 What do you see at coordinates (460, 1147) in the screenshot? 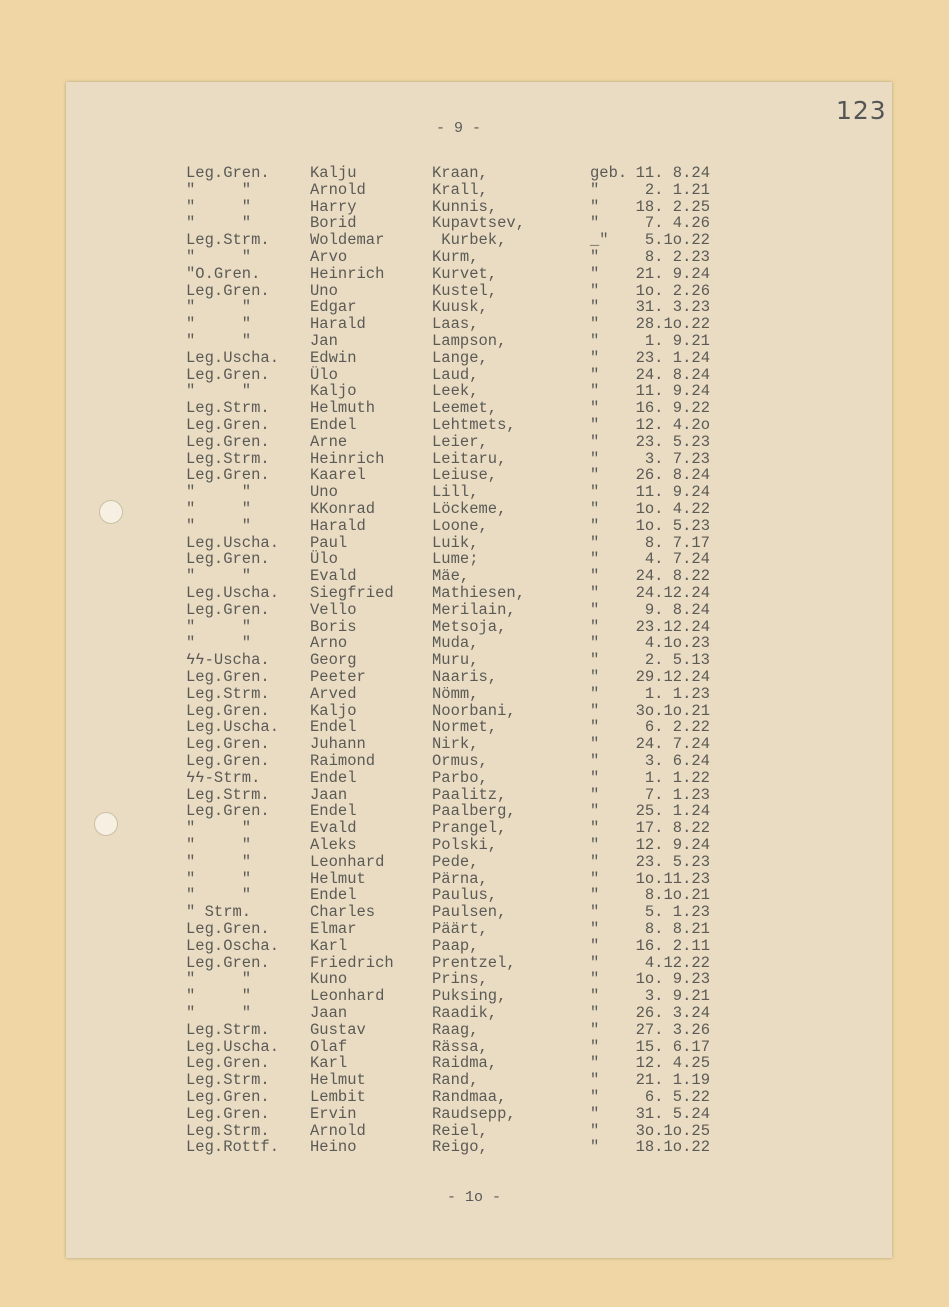
I see `surname: Reigo,` at bounding box center [460, 1147].